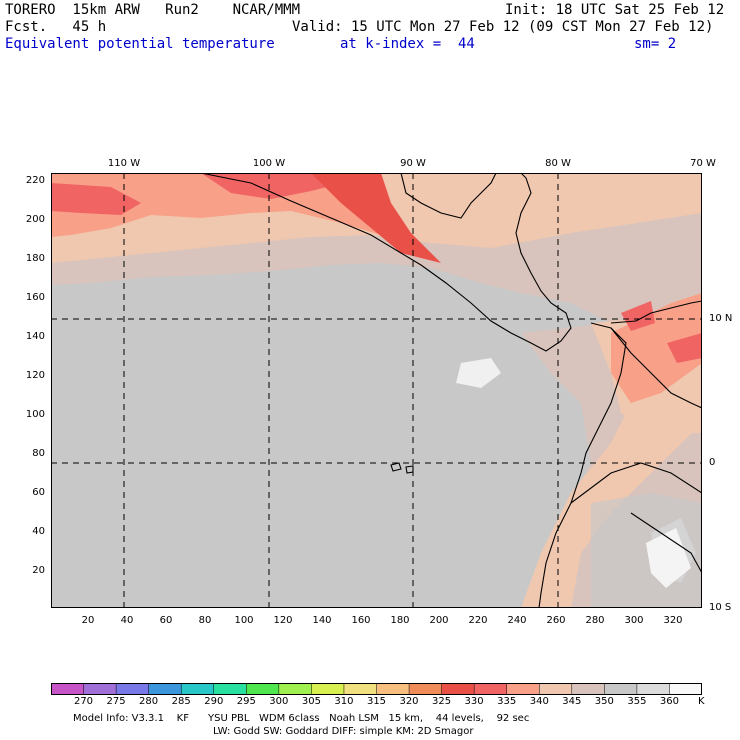 The image size is (740, 740). What do you see at coordinates (448, 196) in the screenshot?
I see `coast-yucatan` at bounding box center [448, 196].